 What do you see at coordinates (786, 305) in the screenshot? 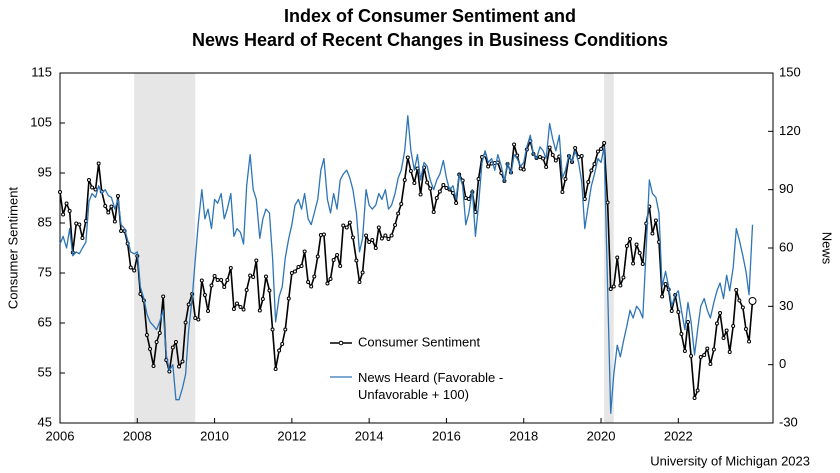
I see `y2-tick-label: 30` at bounding box center [786, 305].